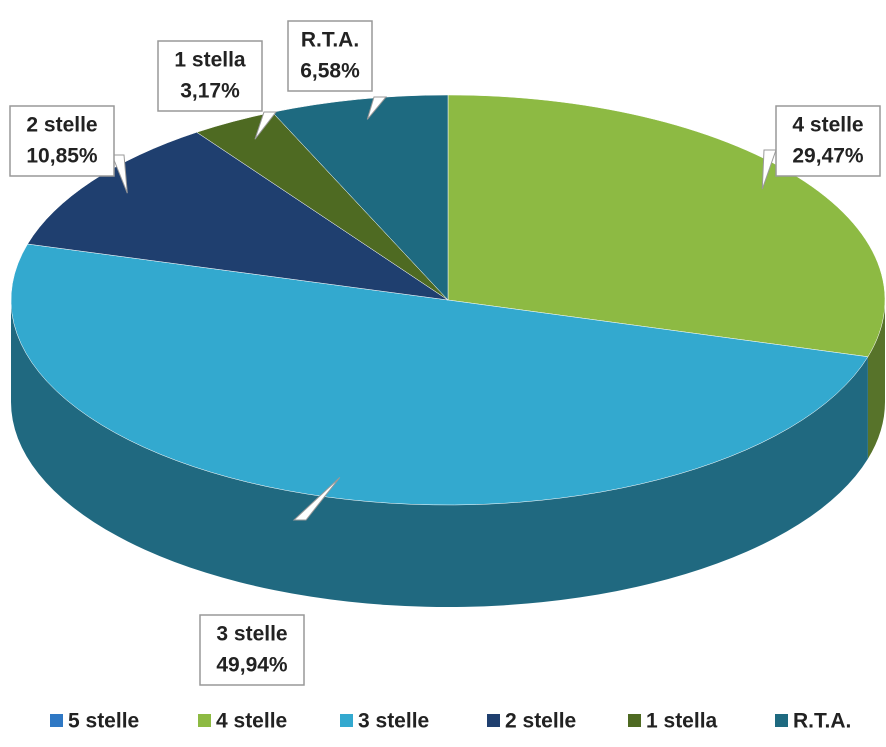  Describe the element at coordinates (682, 721) in the screenshot. I see `legend-label: 1 stella` at that location.